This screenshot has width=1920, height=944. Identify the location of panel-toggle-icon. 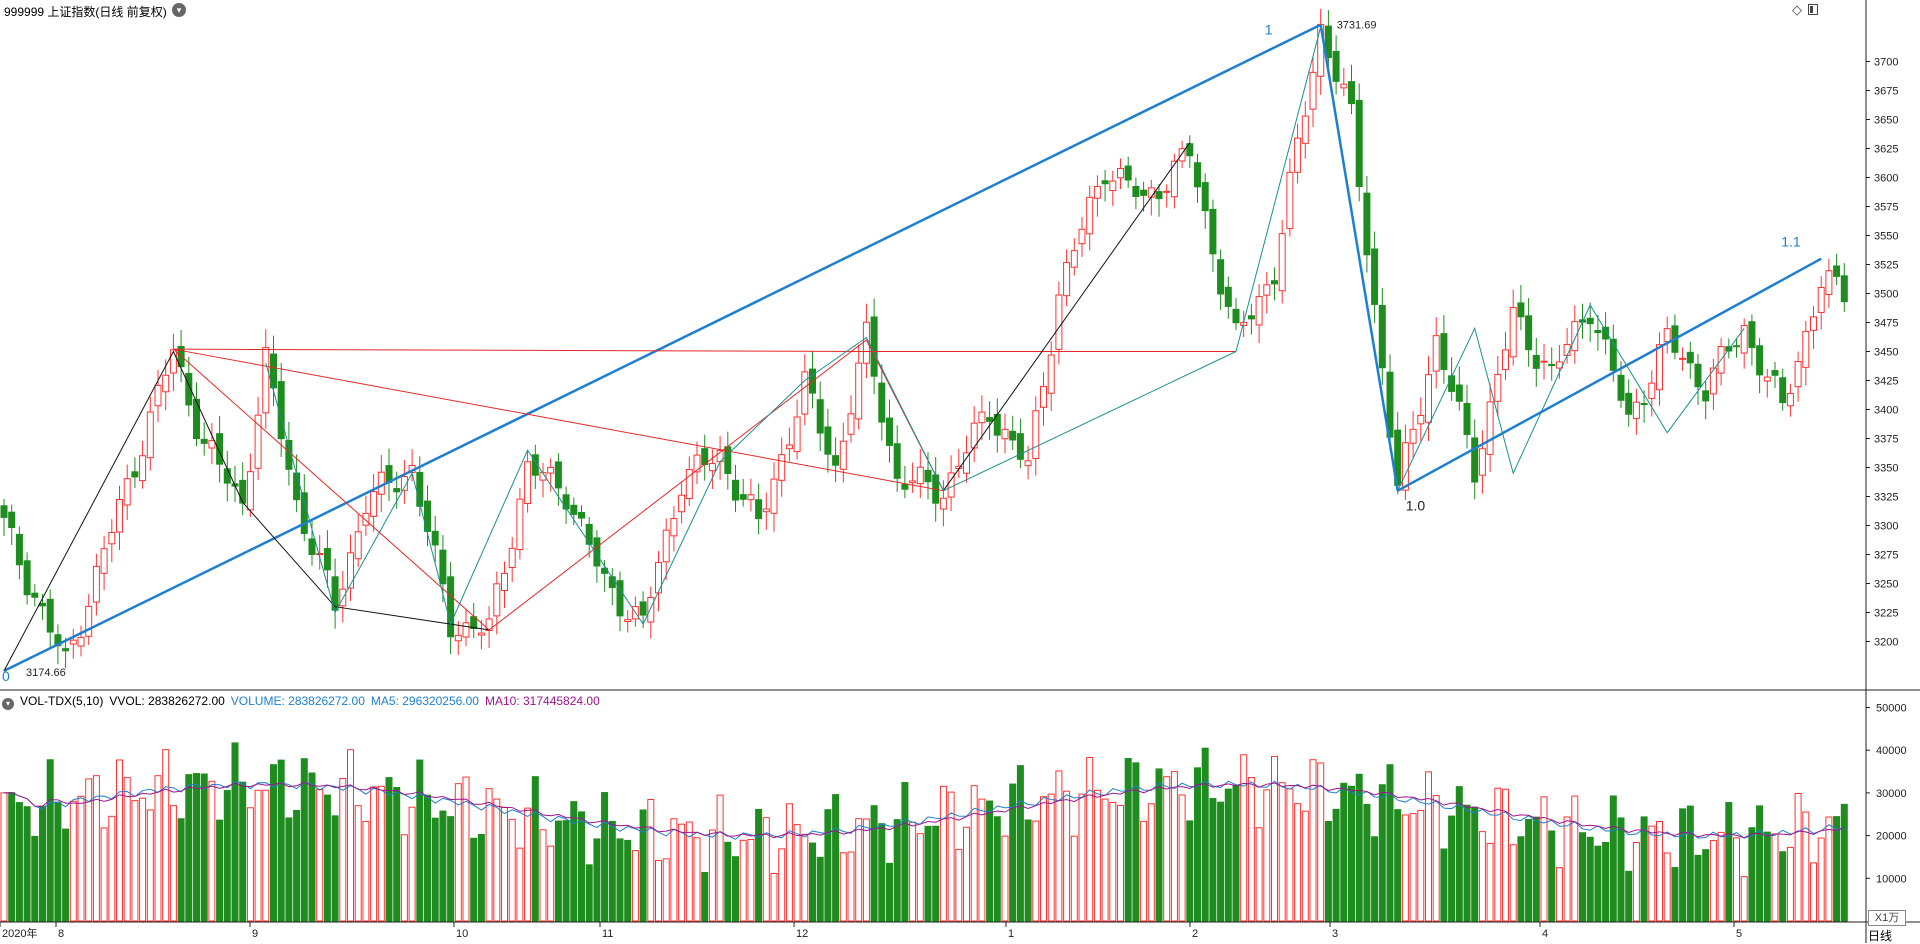
(1813, 9).